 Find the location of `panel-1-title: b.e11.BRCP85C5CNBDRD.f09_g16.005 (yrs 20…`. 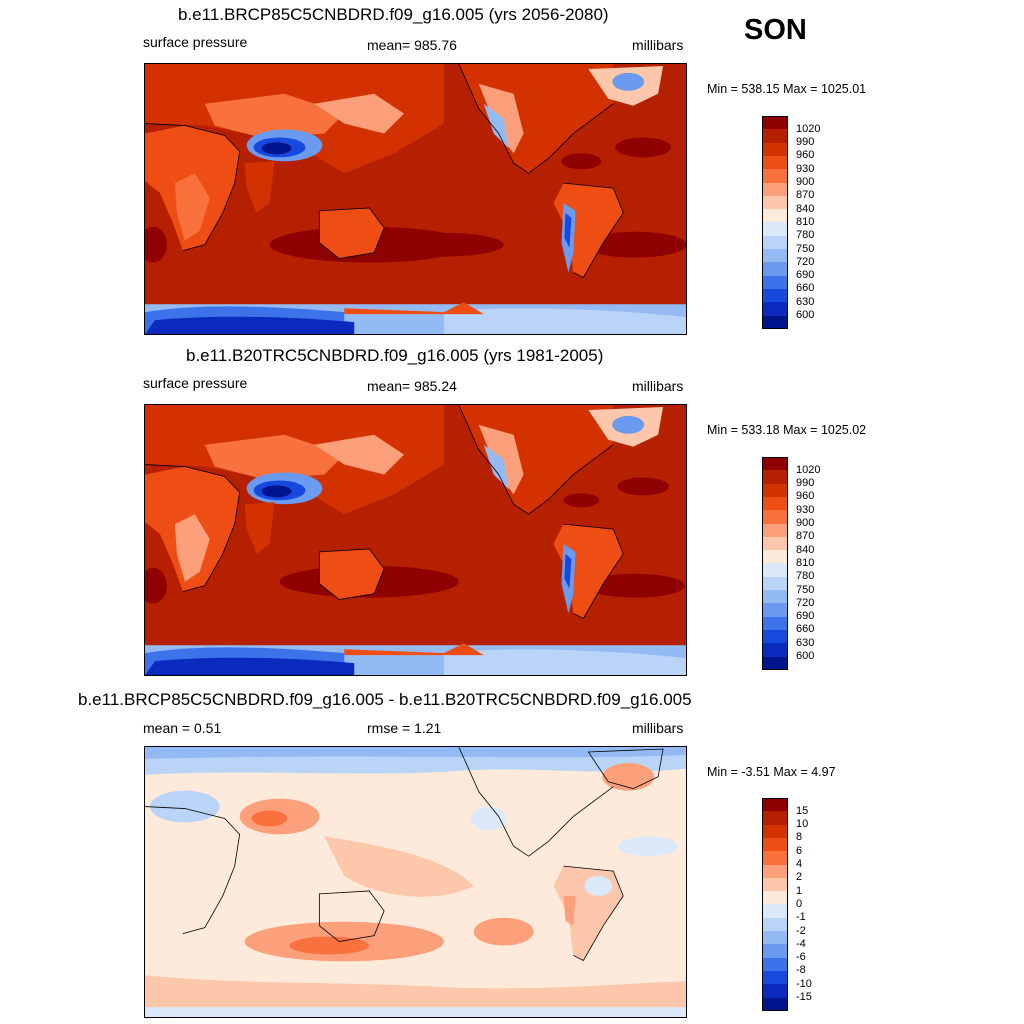

panel-1-title: b.e11.BRCP85C5CNBDRD.f09_g16.005 (yrs 20… is located at coordinates (393, 14).